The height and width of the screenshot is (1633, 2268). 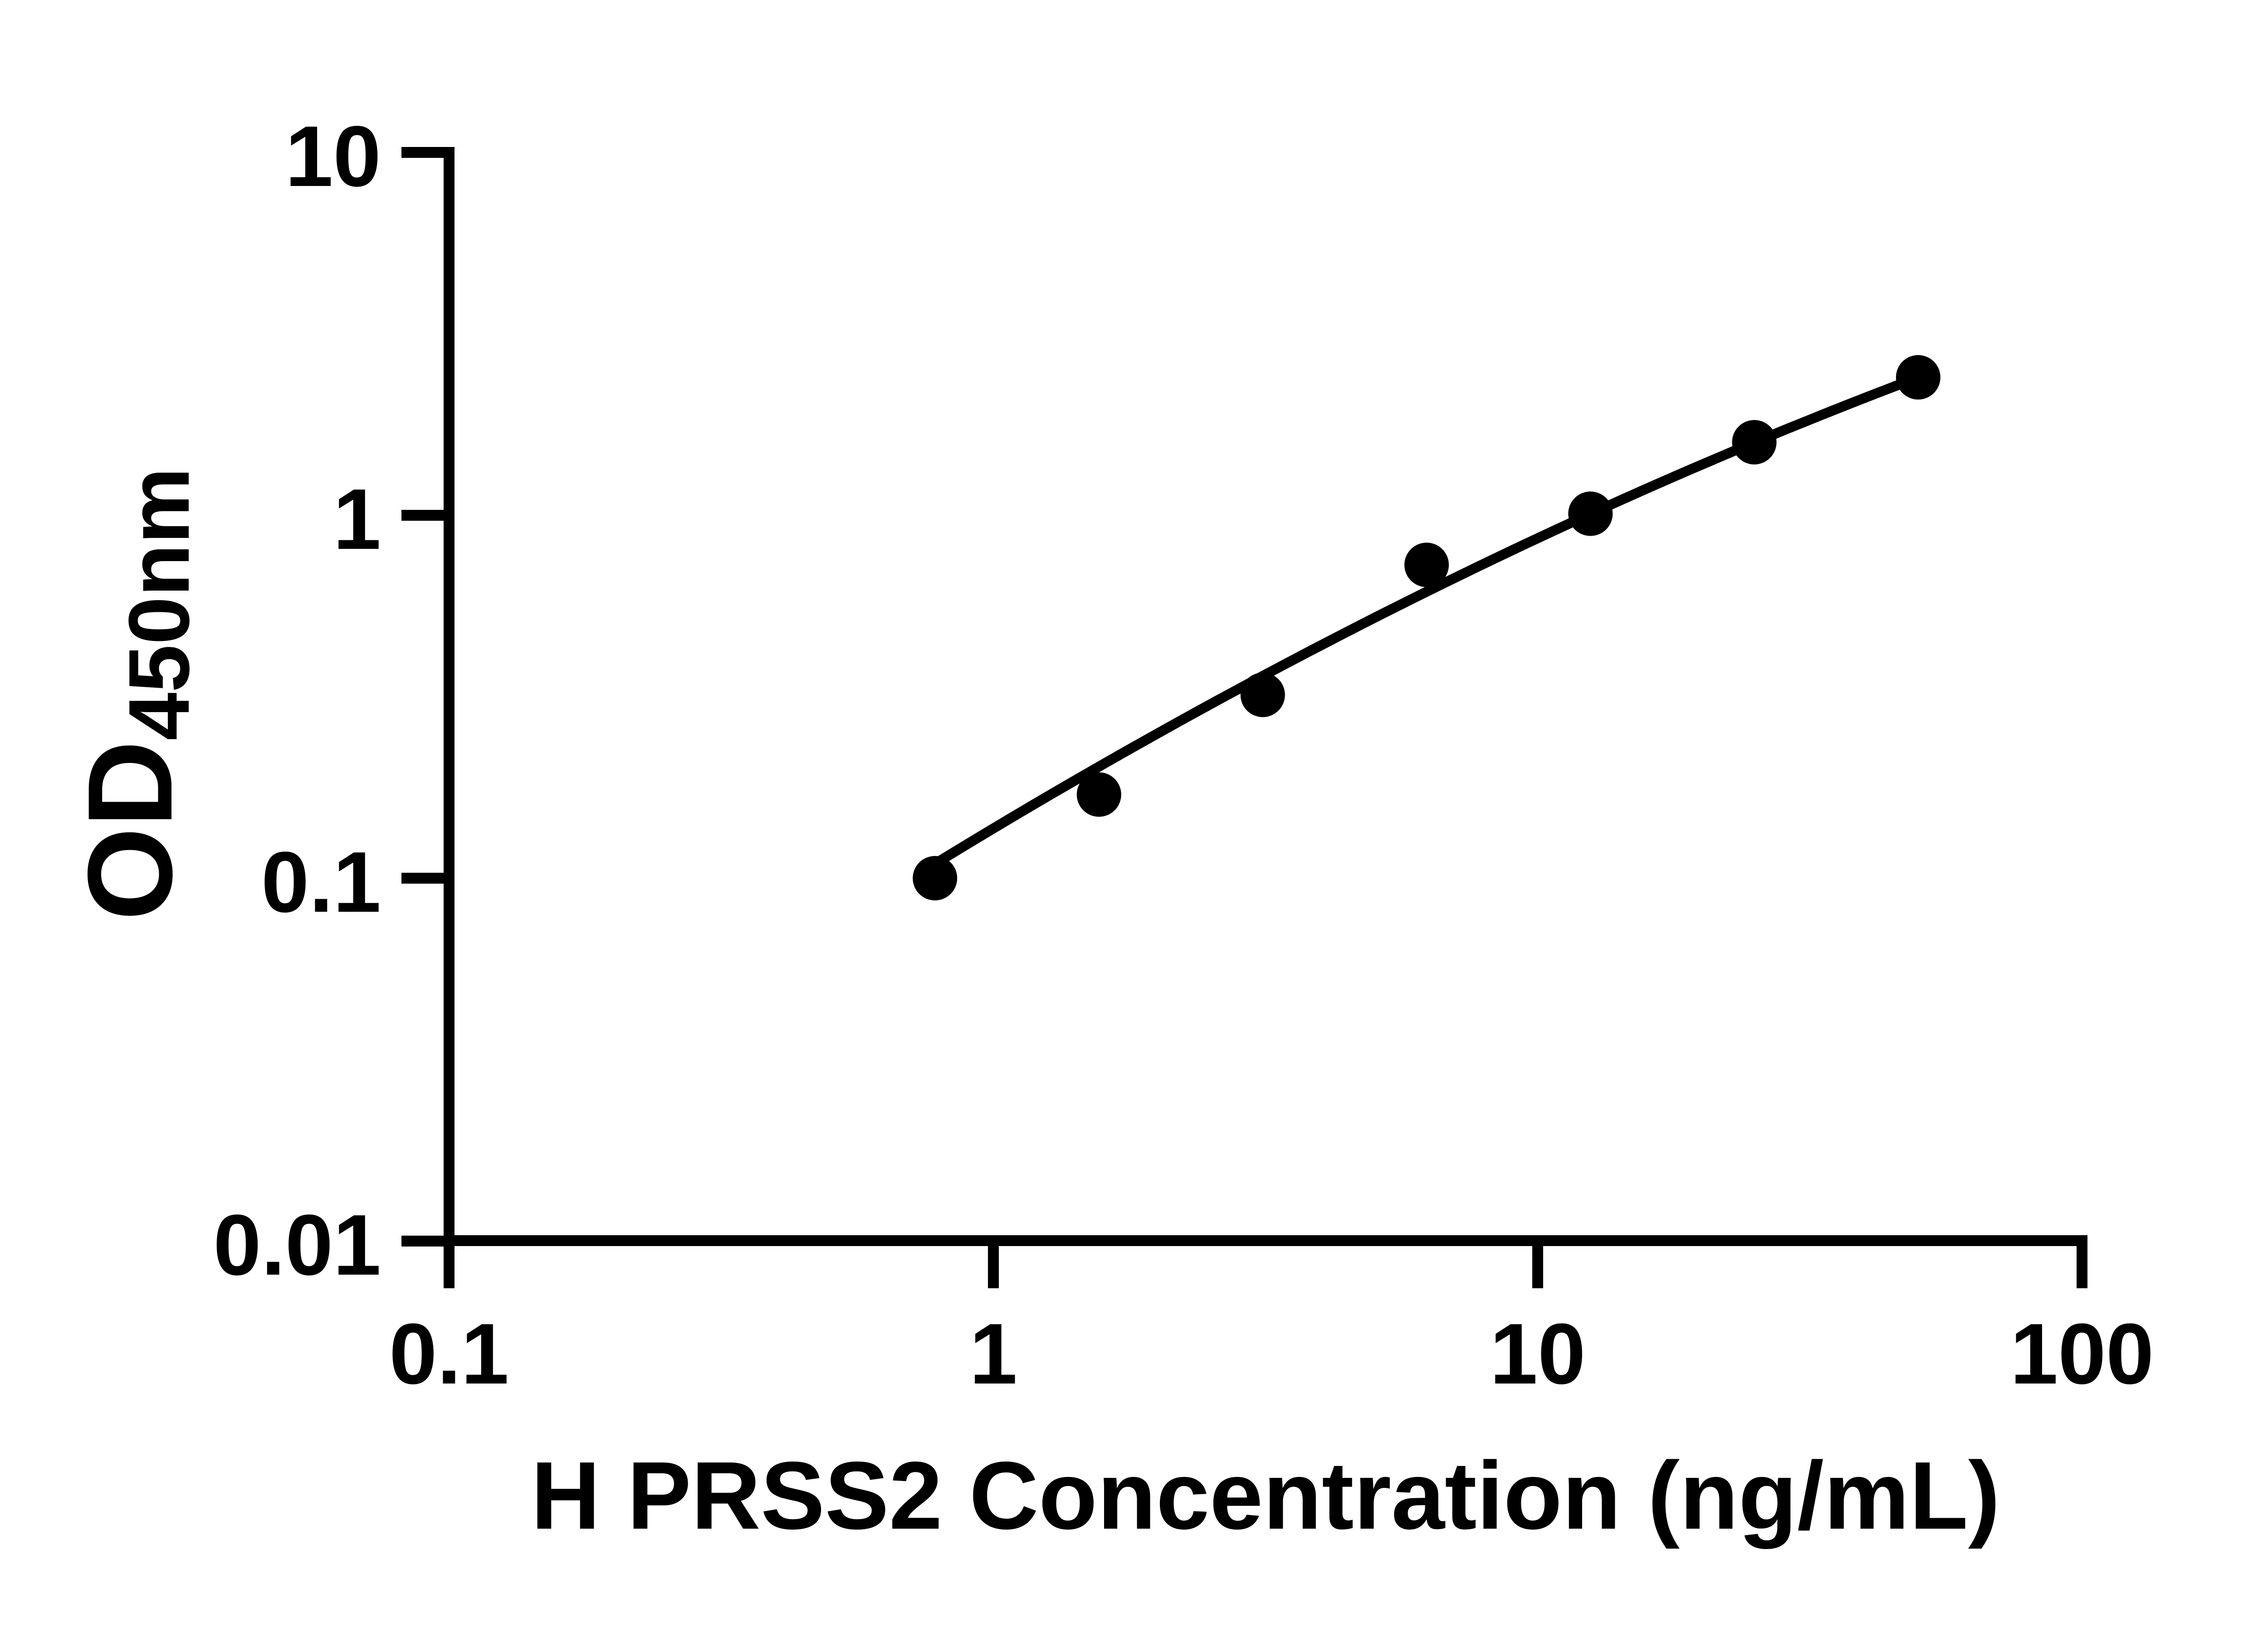 I want to click on y-axis-title-main: OD, so click(x=130, y=830).